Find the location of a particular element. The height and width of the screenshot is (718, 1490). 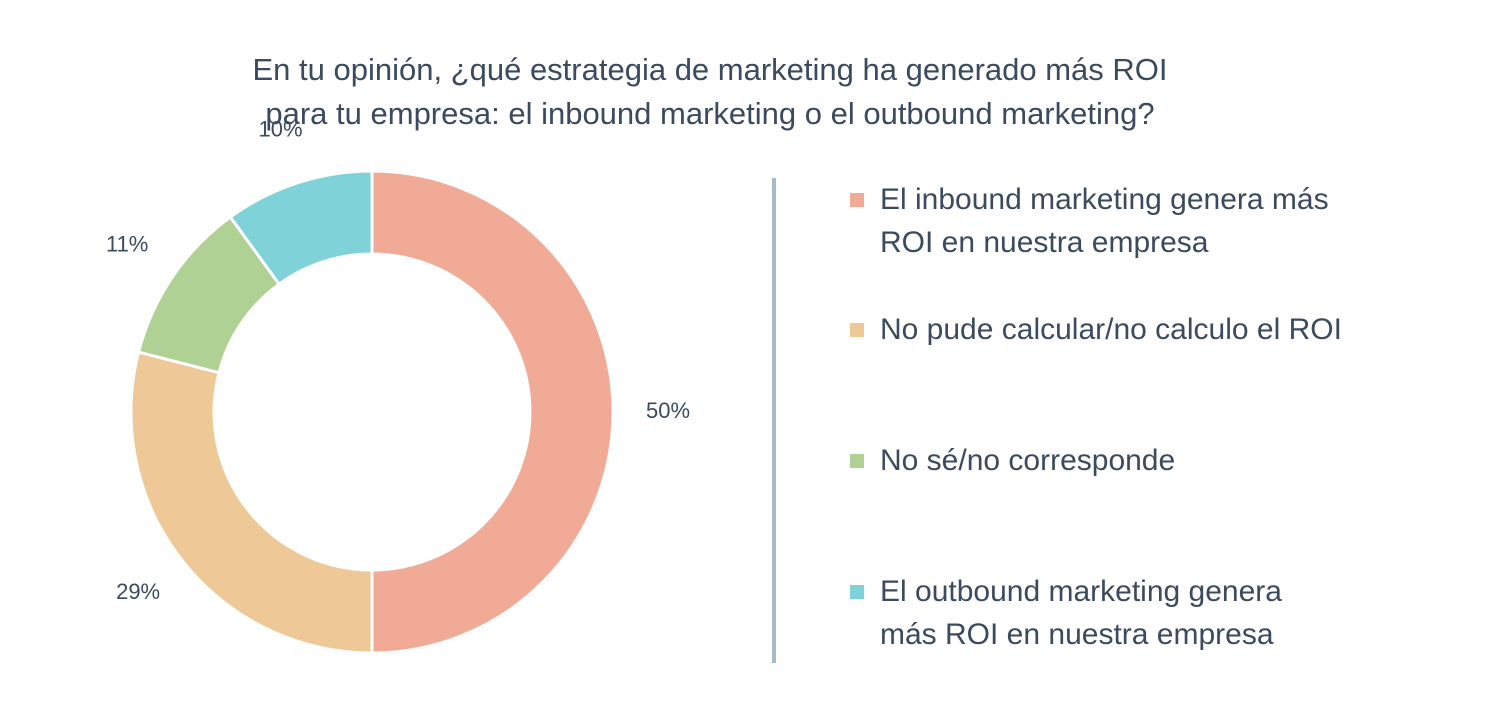

donut-slice-inbound is located at coordinates (492, 412).